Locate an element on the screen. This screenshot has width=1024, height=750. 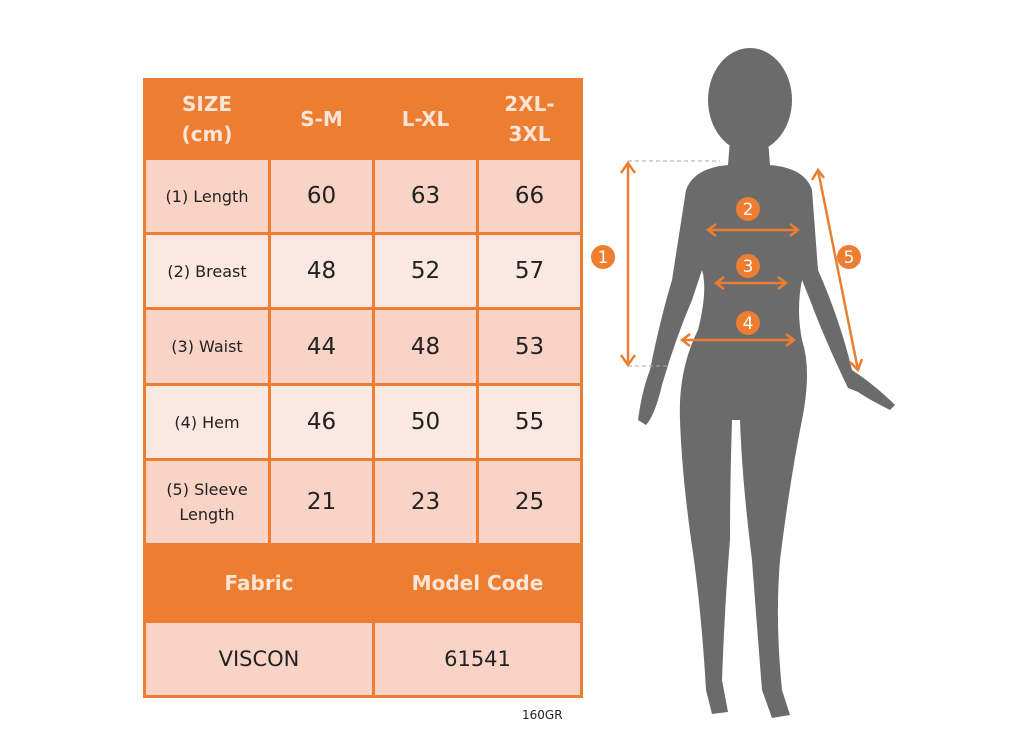
table-row: (1) Length 60 63 66 is located at coordinates (363, 196).